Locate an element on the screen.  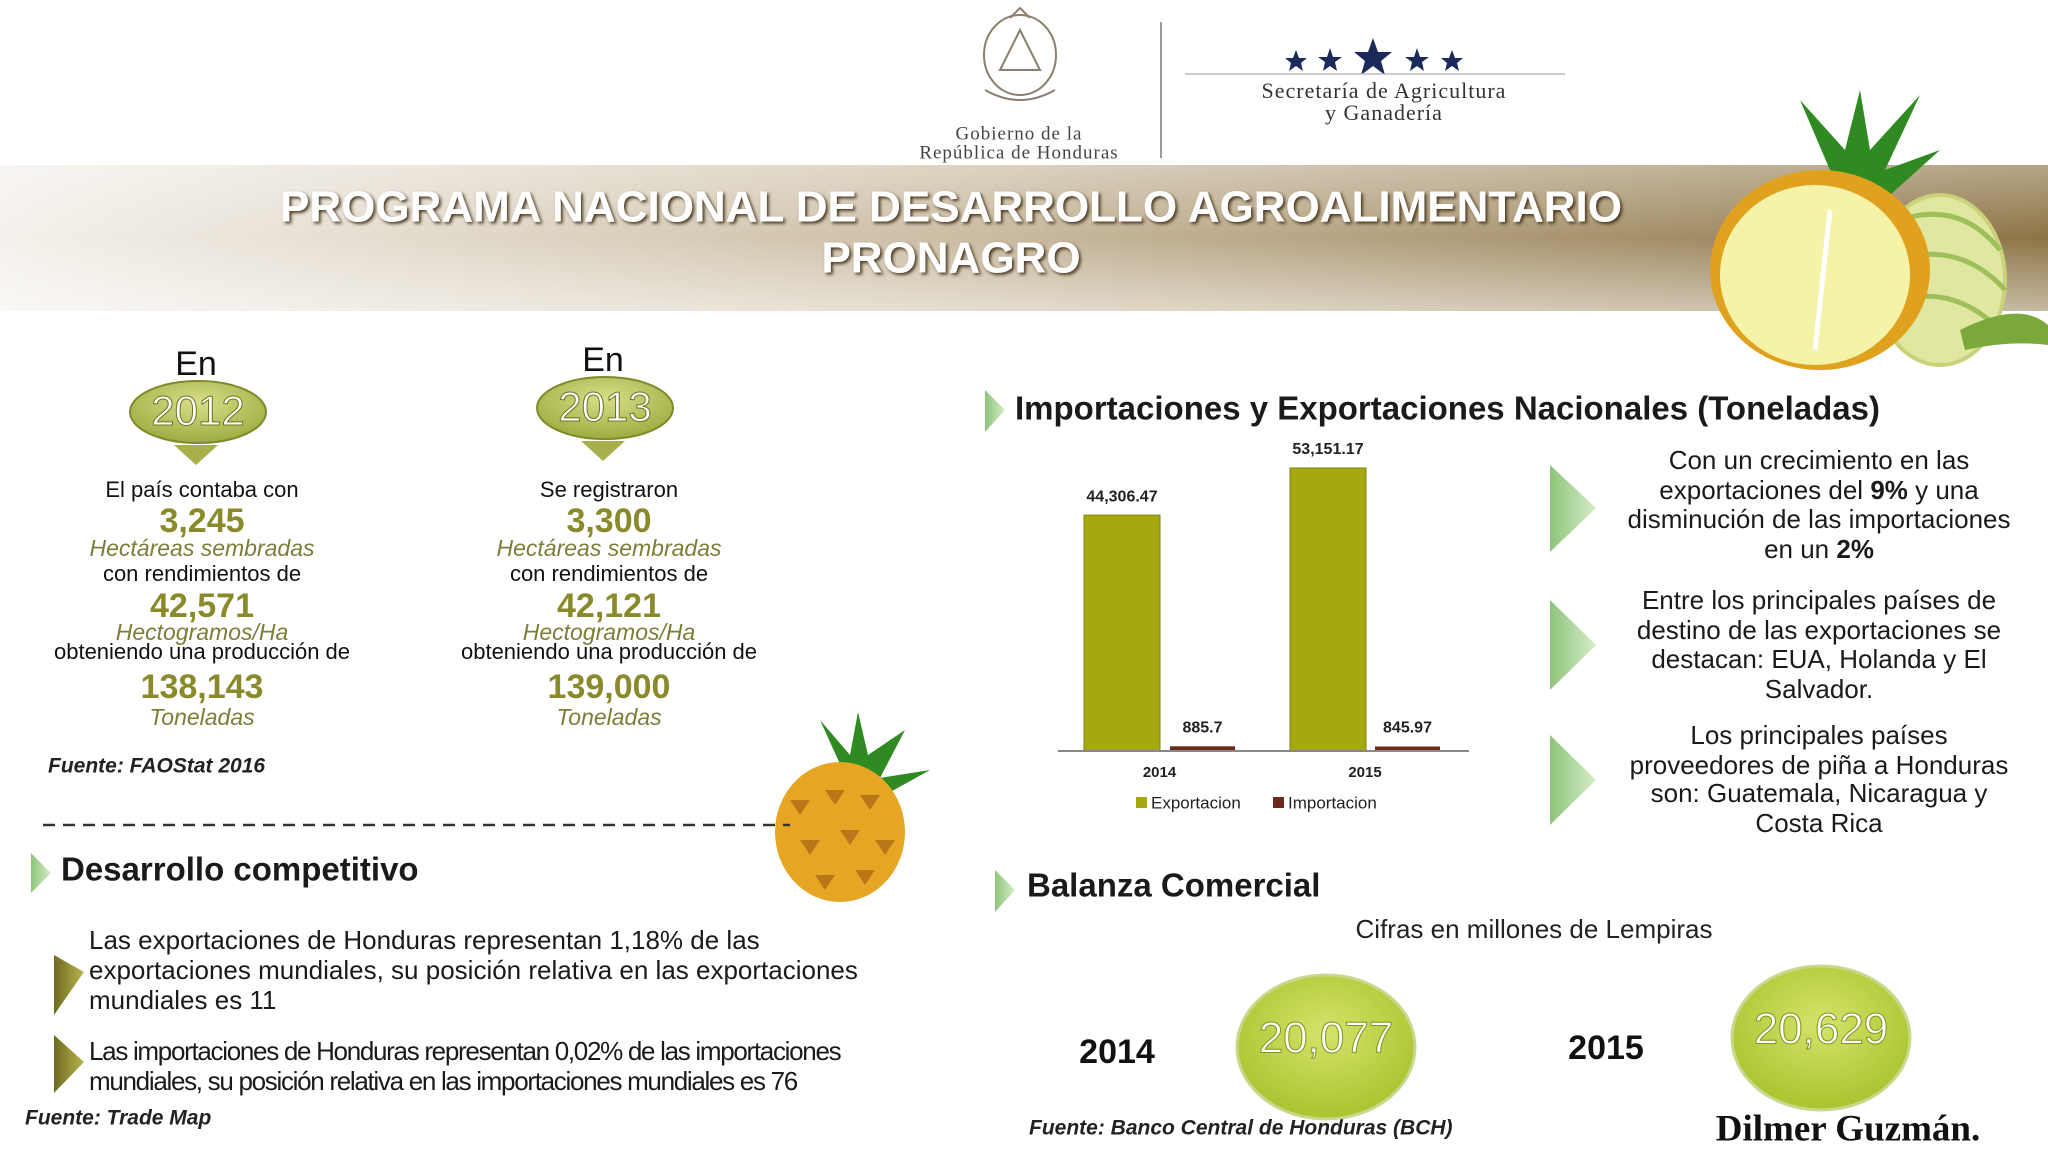
note-text: destino de las exportaciones se is located at coordinates (1819, 630).